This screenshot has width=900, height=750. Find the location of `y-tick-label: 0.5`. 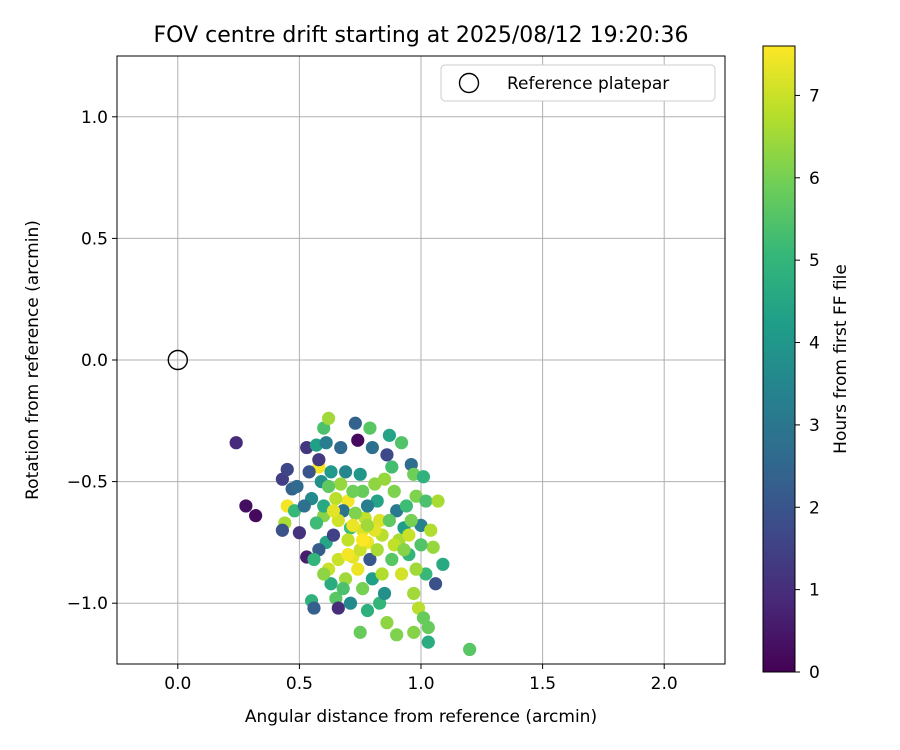

y-tick-label: 0.5 is located at coordinates (94, 239).